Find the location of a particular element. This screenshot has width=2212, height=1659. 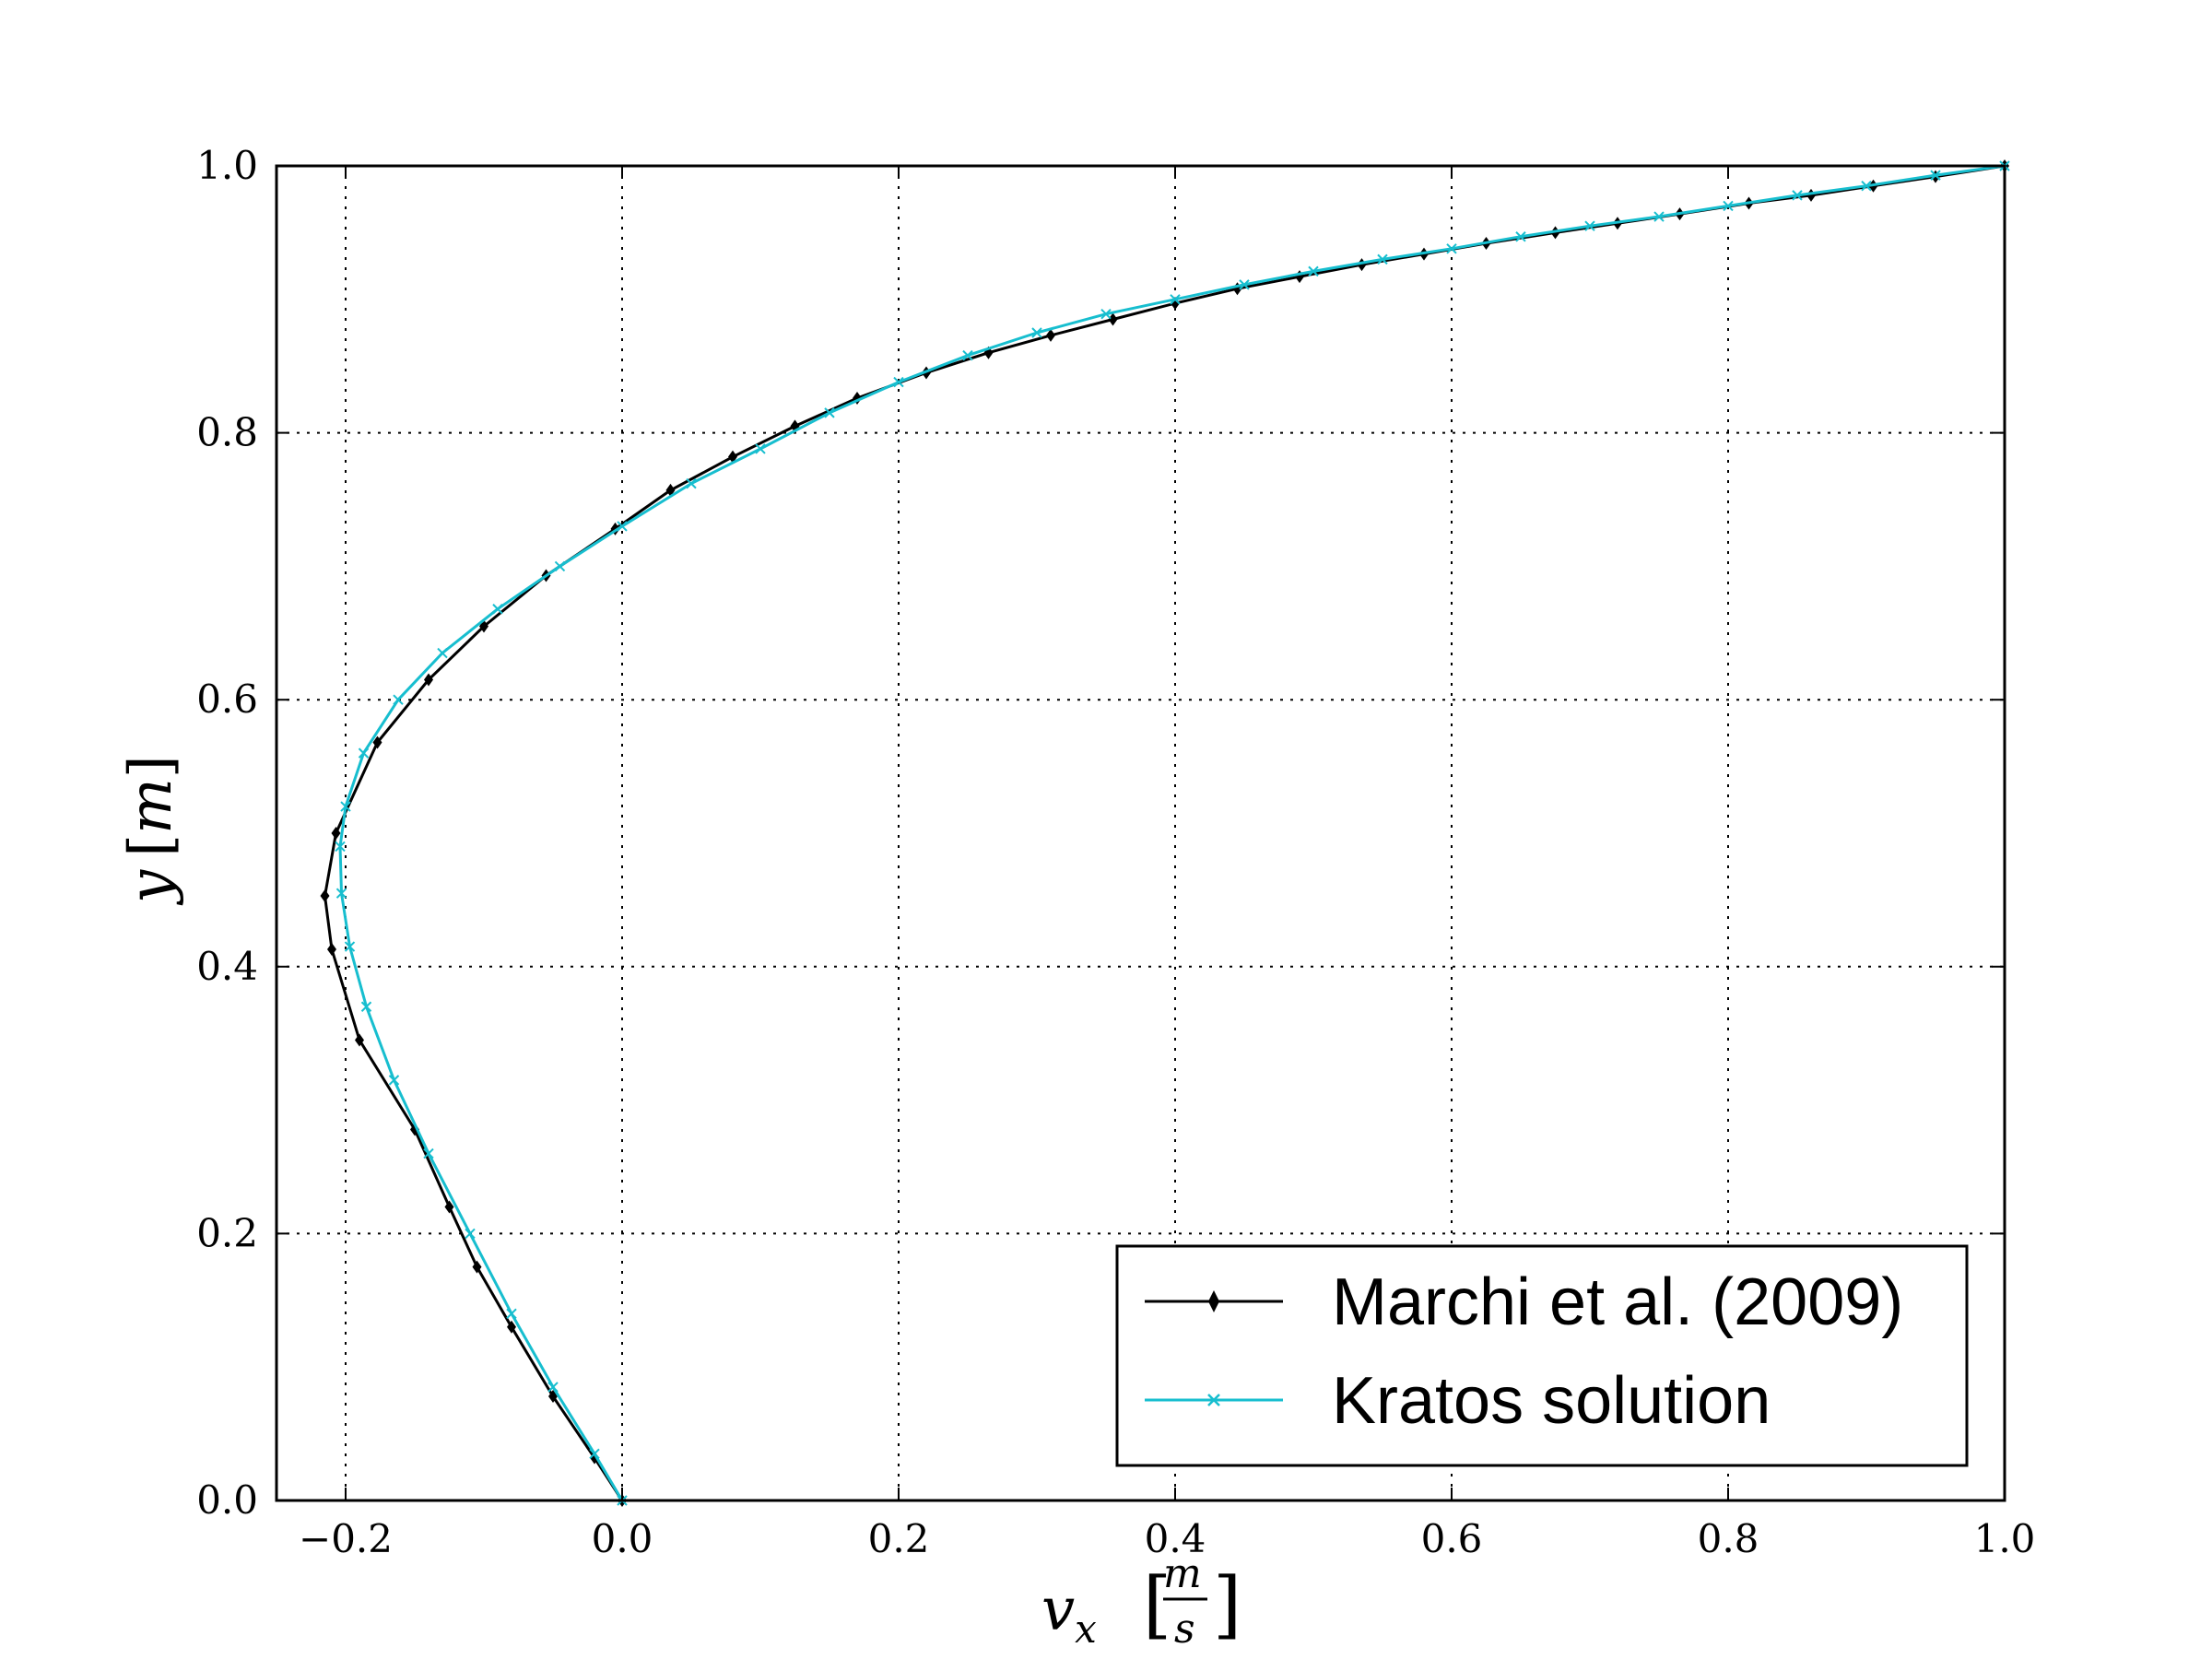

y-tick-label: 0.4 is located at coordinates (227, 966).